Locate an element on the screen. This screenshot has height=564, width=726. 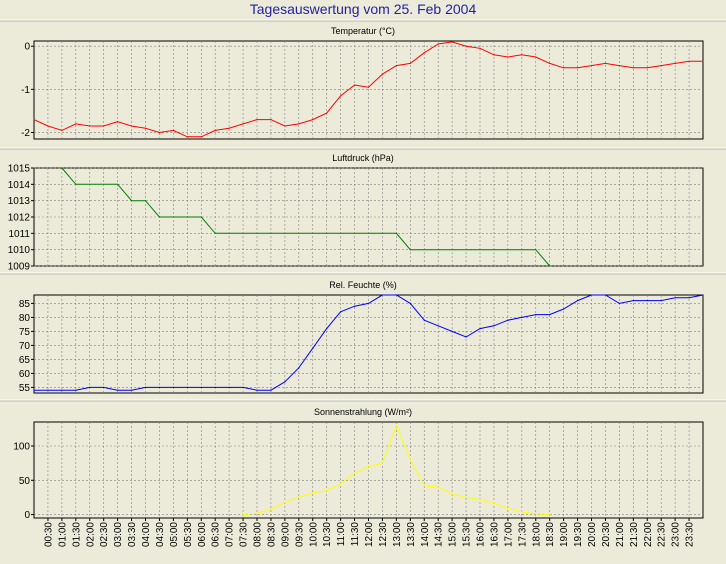
x-tick-label: 18:00 is located at coordinates (536, 534).